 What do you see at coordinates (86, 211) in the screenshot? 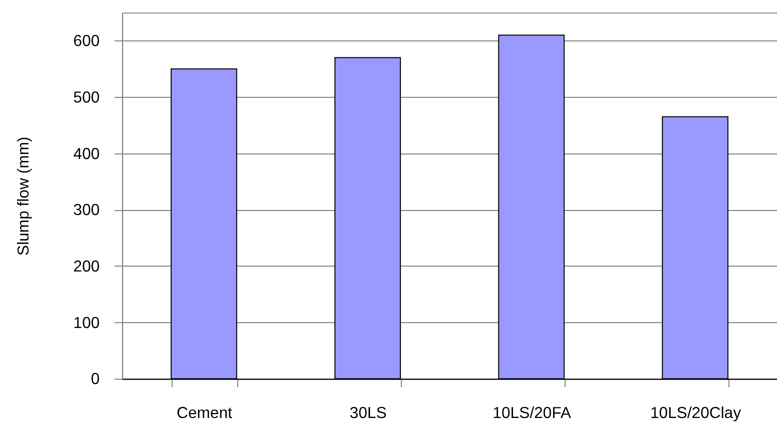
I see `y-tick-label: 300` at bounding box center [86, 211].